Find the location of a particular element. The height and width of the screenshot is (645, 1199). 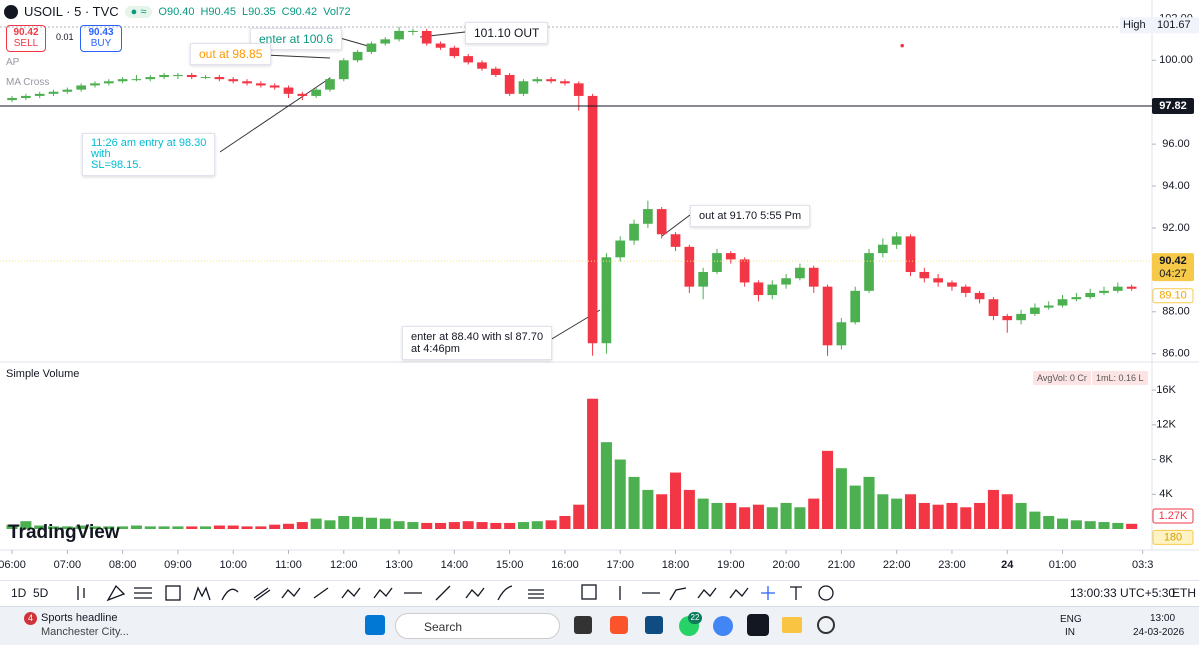

annotation: out at 91.70 5:55 Pm is located at coordinates (750, 216).